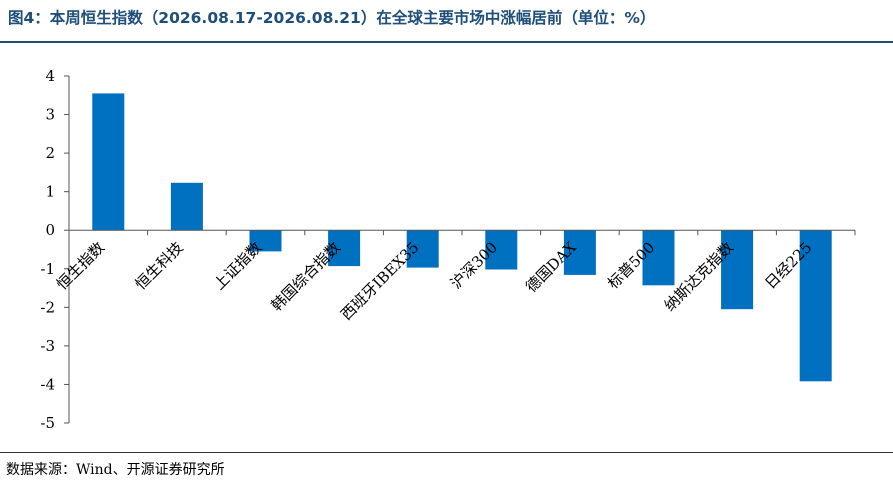 The image size is (893, 483). Describe the element at coordinates (47, 307) in the screenshot. I see `y-tick-label: -2` at that location.